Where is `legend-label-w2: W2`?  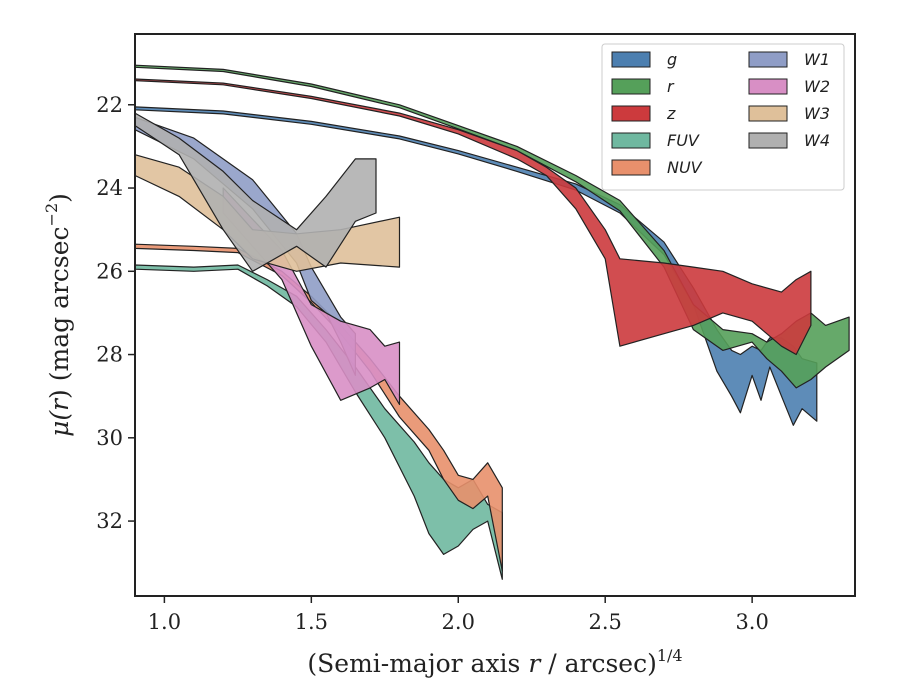
legend-label-w2: W2 is located at coordinates (817, 86).